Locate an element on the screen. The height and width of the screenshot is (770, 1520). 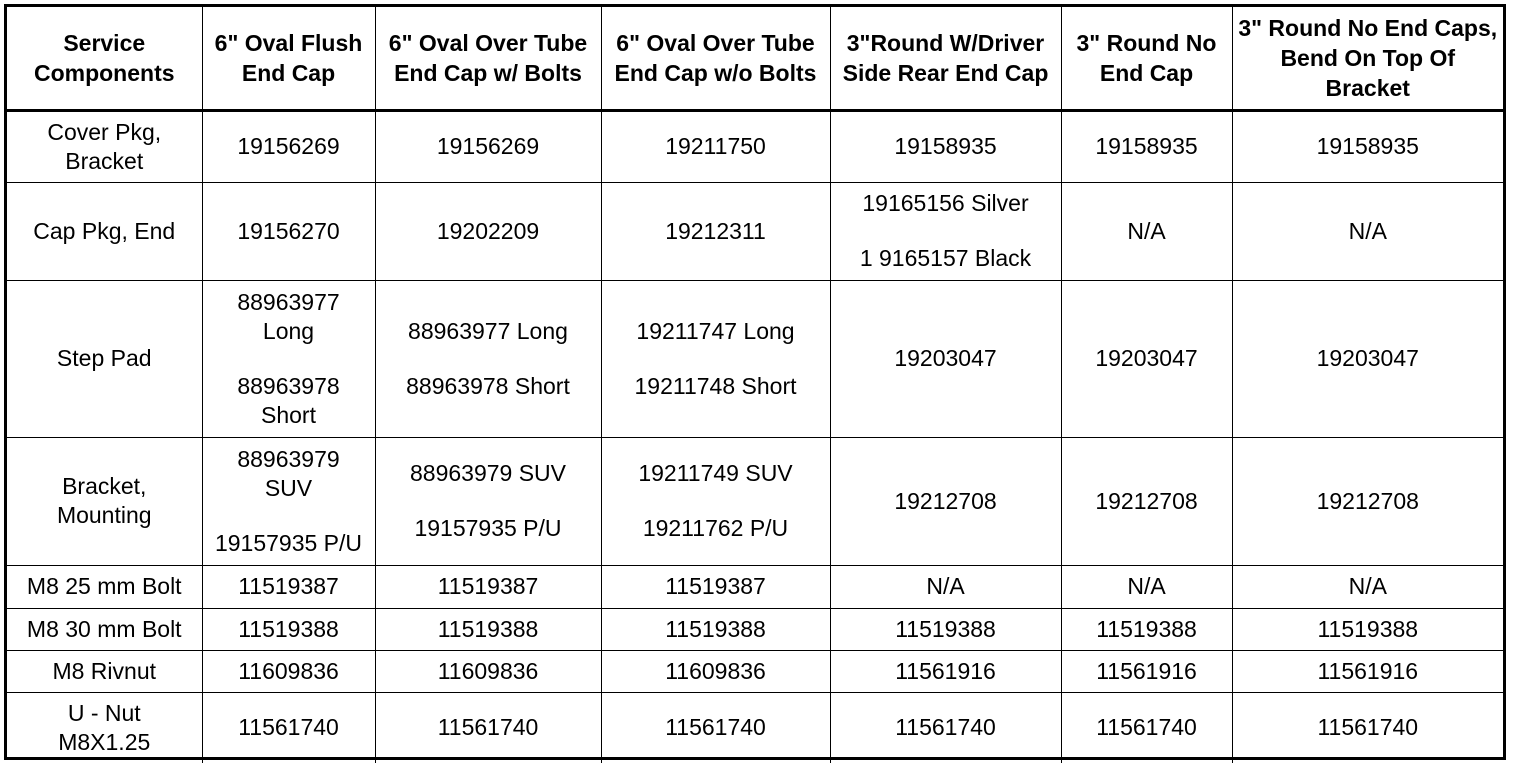
column-header-3-round-no-end-cap: 3" Round No End Cap is located at coordinates (1146, 59).